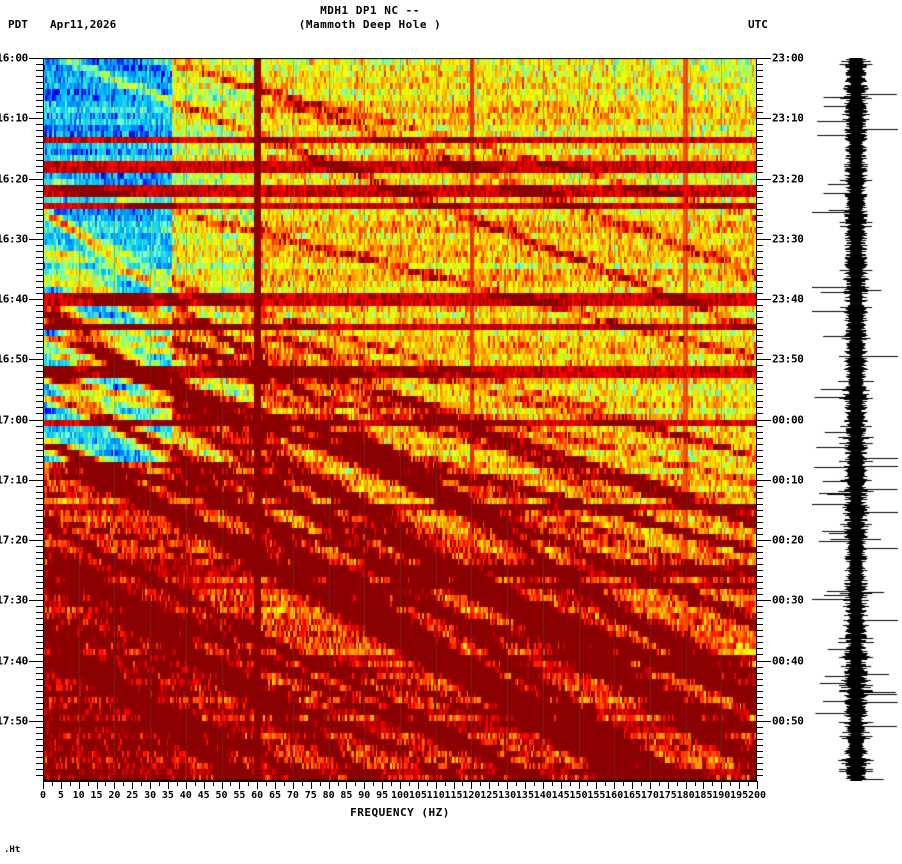 Image resolution: width=902 pixels, height=864 pixels. Describe the element at coordinates (788, 178) in the screenshot. I see `right-axis-label: 23:20` at that location.